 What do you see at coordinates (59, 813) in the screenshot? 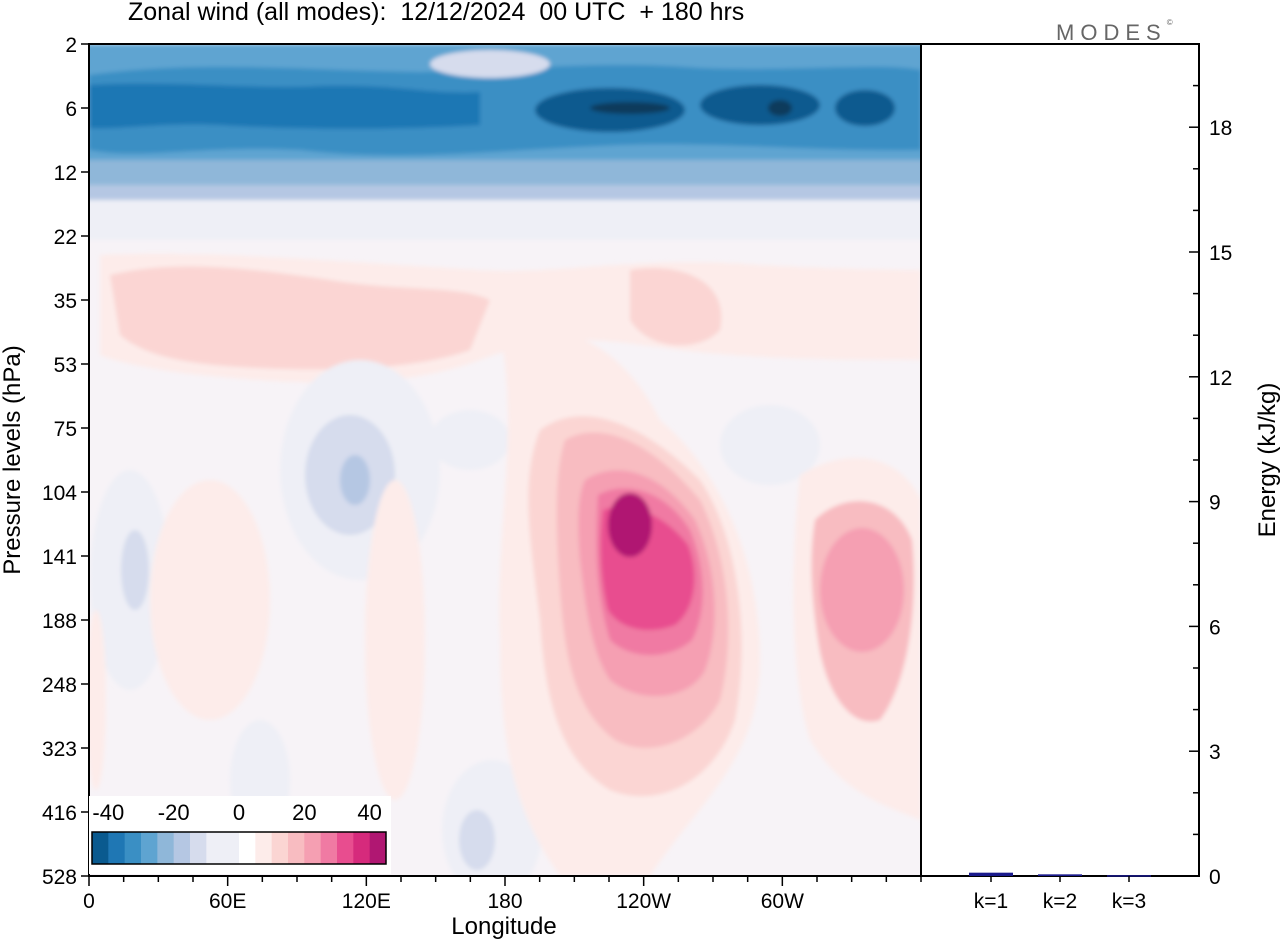
I see `y-tick-label: 416` at bounding box center [59, 813].